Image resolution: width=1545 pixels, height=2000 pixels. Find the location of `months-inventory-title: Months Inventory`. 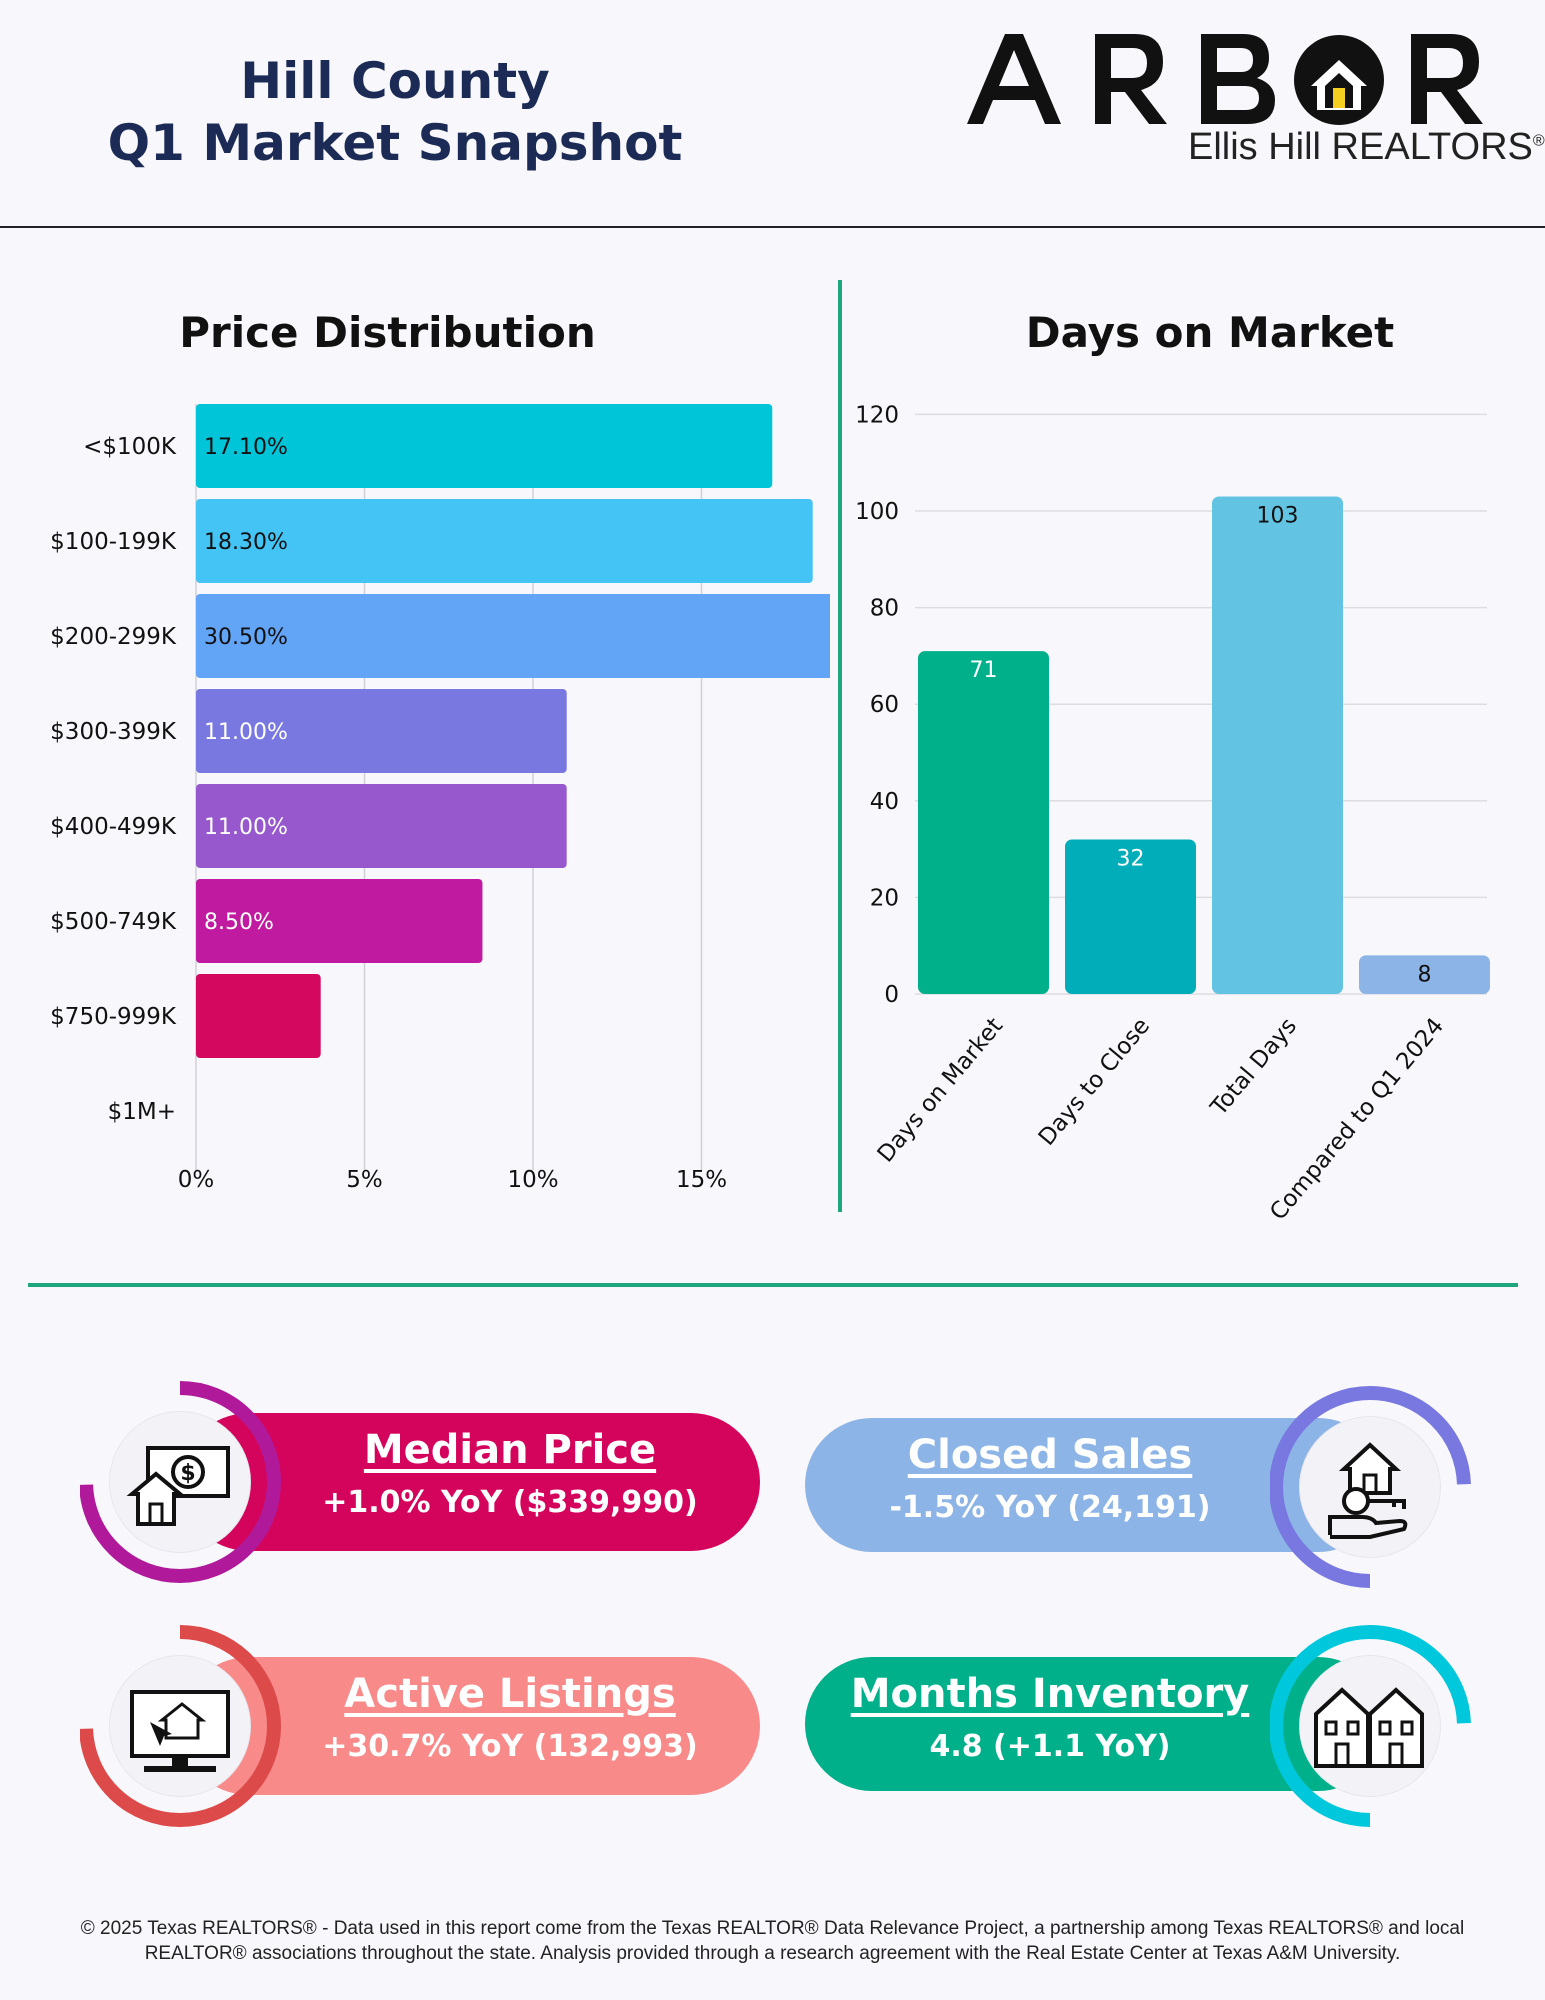

months-inventory-title: Months Inventory is located at coordinates (1050, 1694).